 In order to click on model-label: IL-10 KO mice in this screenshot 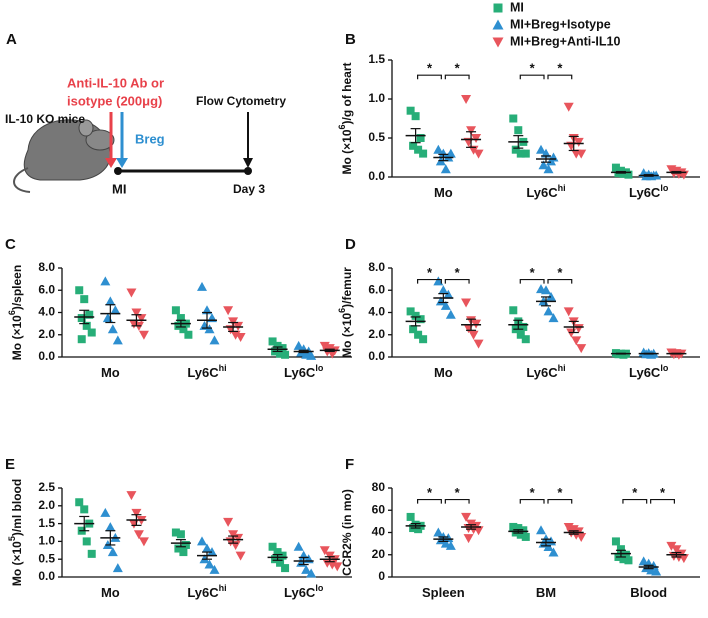, I will do `click(45, 119)`.